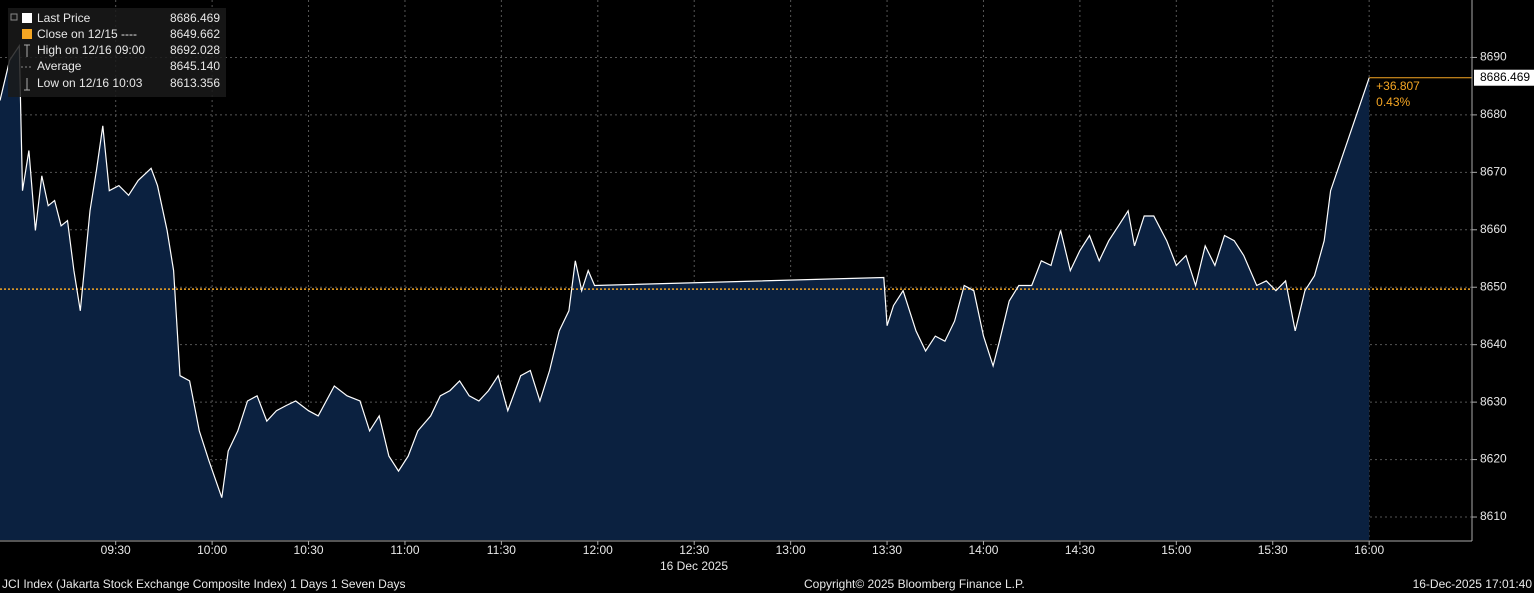 This screenshot has width=1534, height=593. What do you see at coordinates (1493, 459) in the screenshot?
I see `y-tick-label: 8620` at bounding box center [1493, 459].